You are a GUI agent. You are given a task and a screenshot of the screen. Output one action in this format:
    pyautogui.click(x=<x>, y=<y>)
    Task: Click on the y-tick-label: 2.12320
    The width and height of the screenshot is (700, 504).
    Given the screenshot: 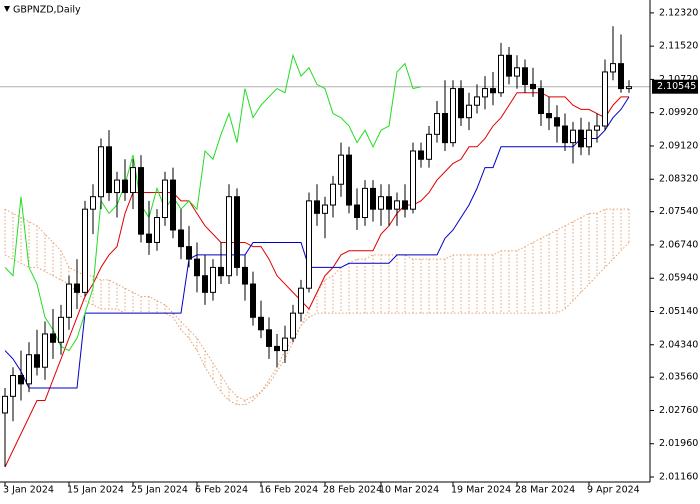 What is the action you would take?
    pyautogui.click(x=678, y=12)
    